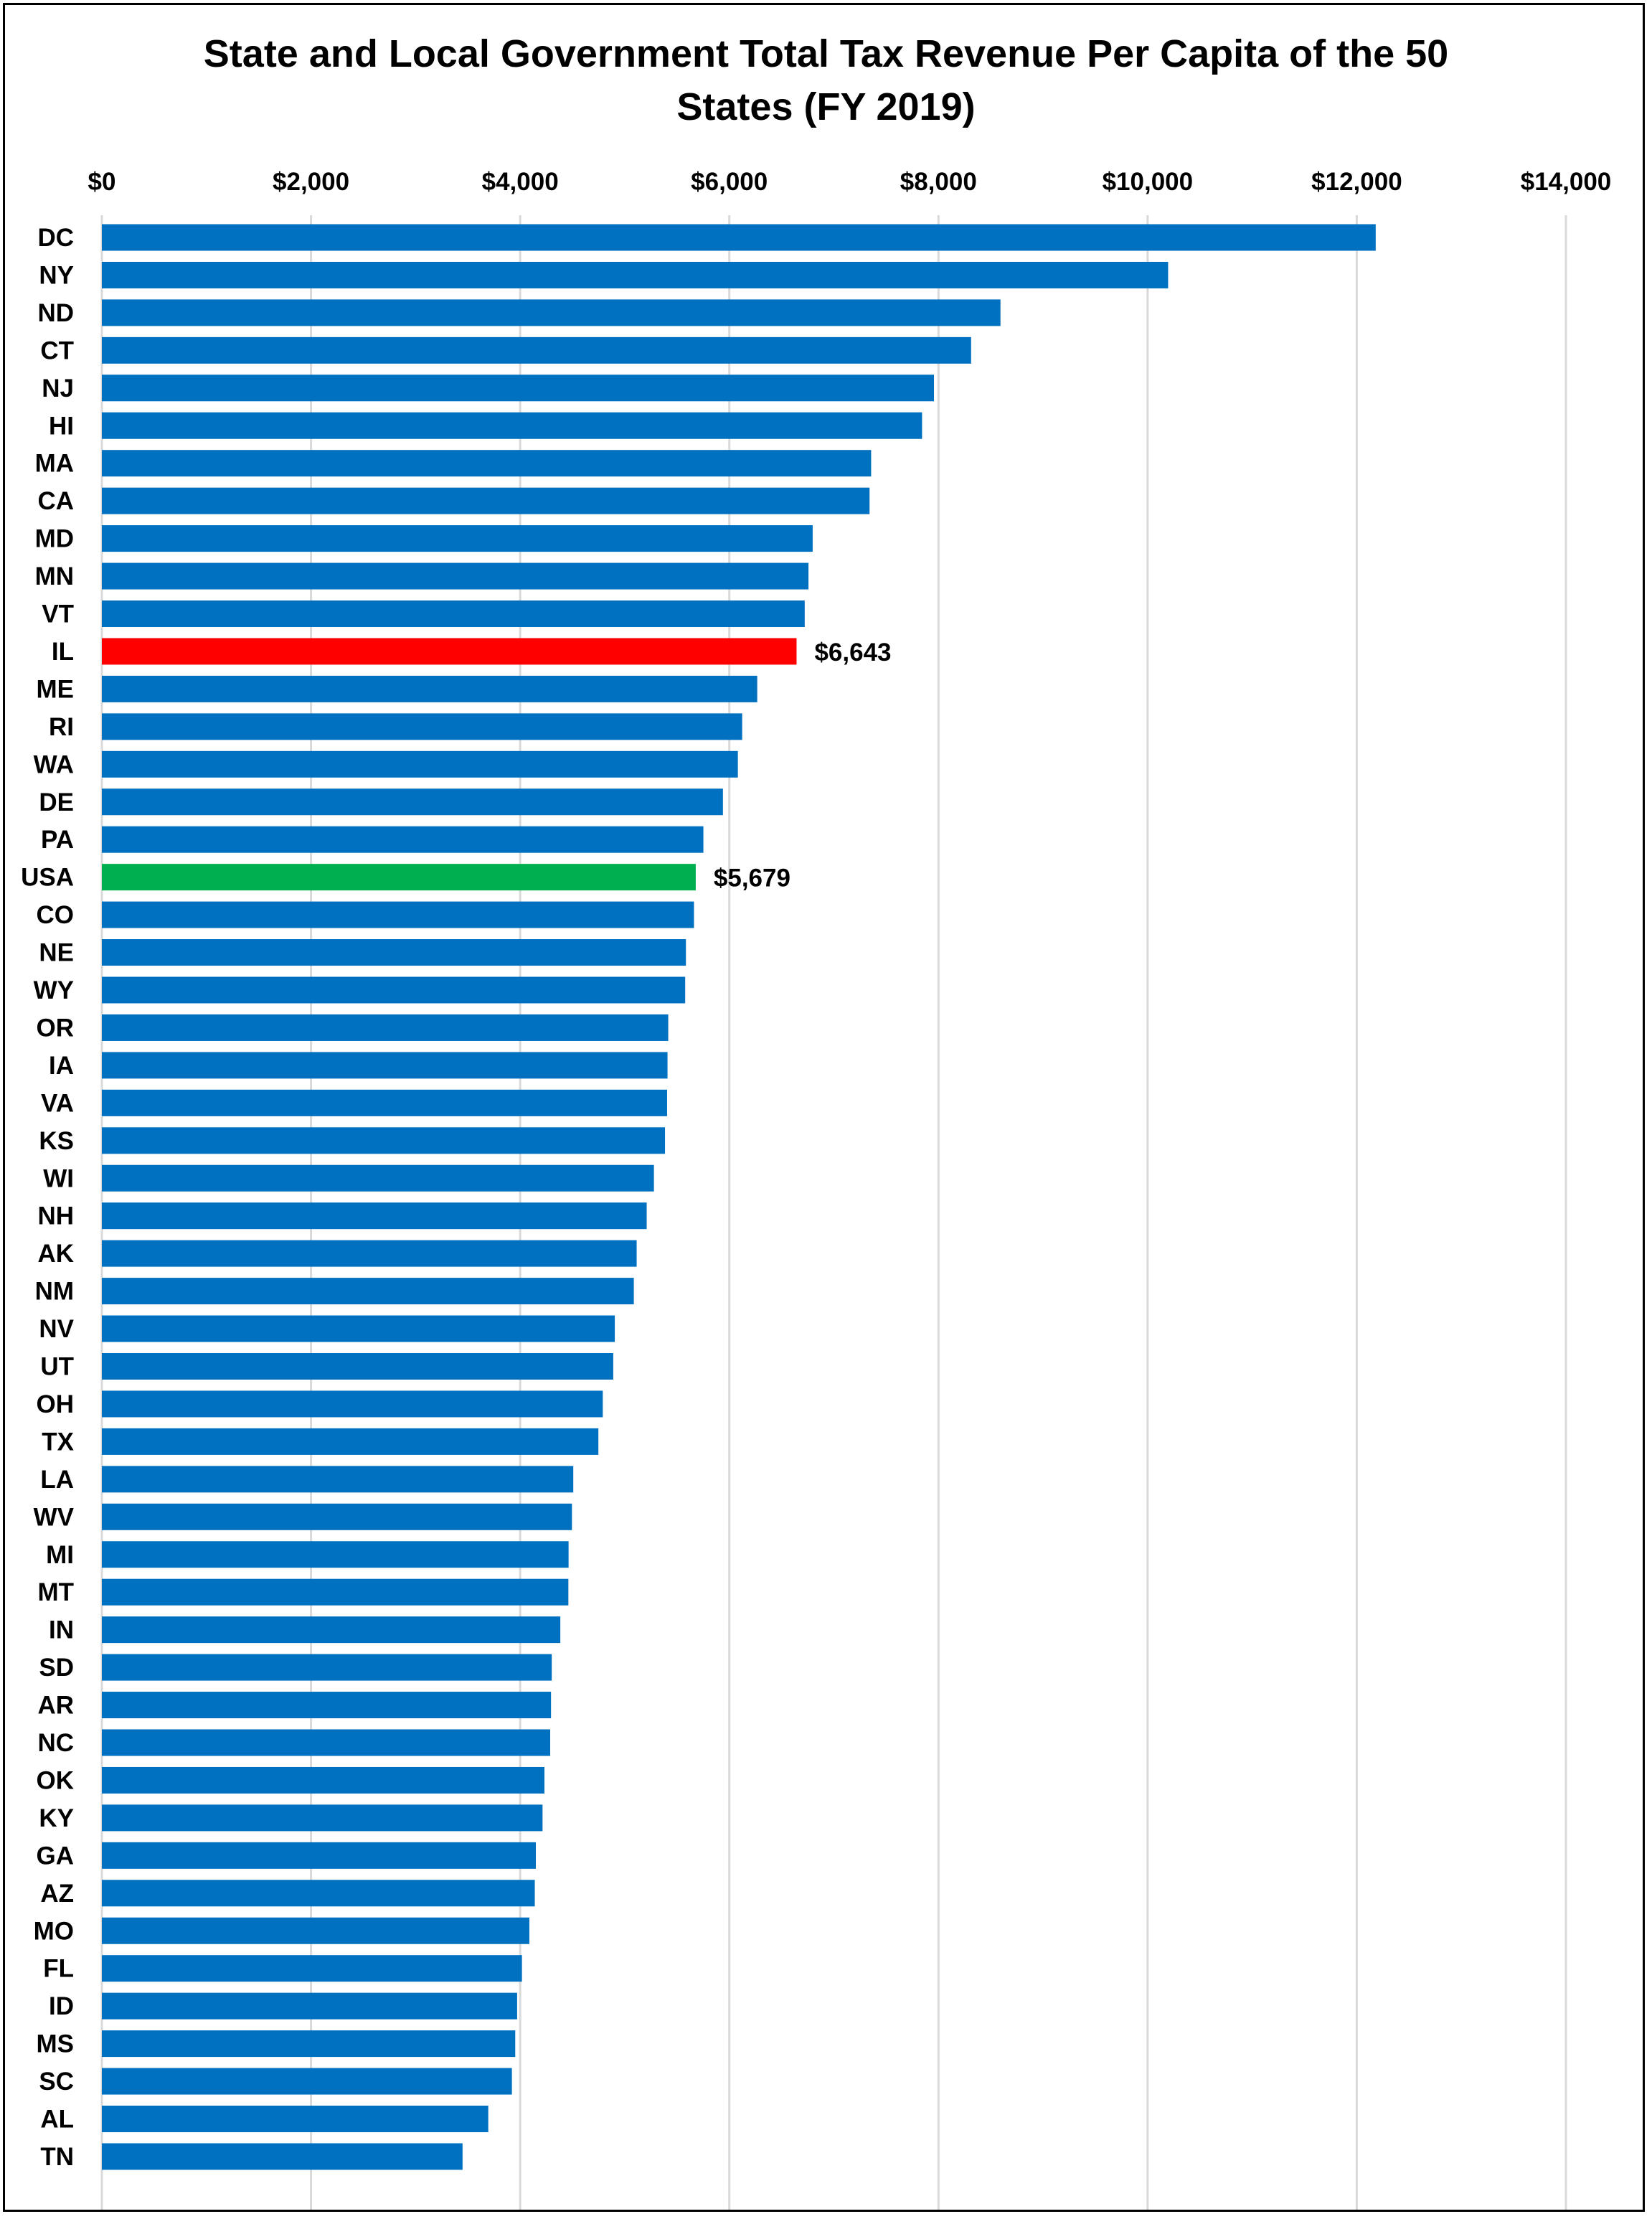 Image resolution: width=1652 pixels, height=2219 pixels. What do you see at coordinates (403, 839) in the screenshot?
I see `bar-pa` at bounding box center [403, 839].